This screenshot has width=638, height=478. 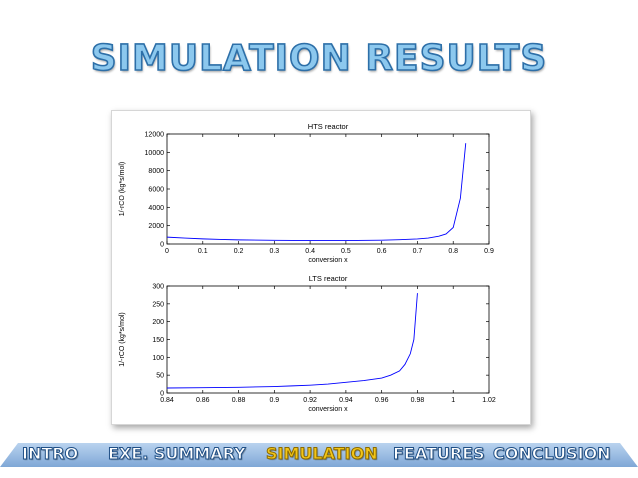 What do you see at coordinates (292, 341) in the screenshot?
I see `chart-2-series-line` at bounding box center [292, 341].